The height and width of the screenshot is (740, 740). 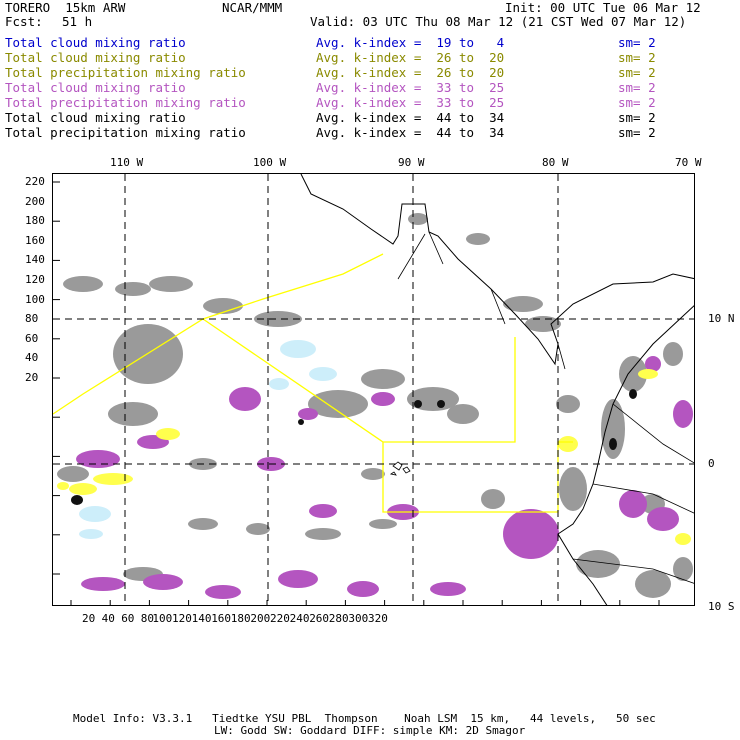 I want to click on left-y-label: 160, so click(x=35, y=240).